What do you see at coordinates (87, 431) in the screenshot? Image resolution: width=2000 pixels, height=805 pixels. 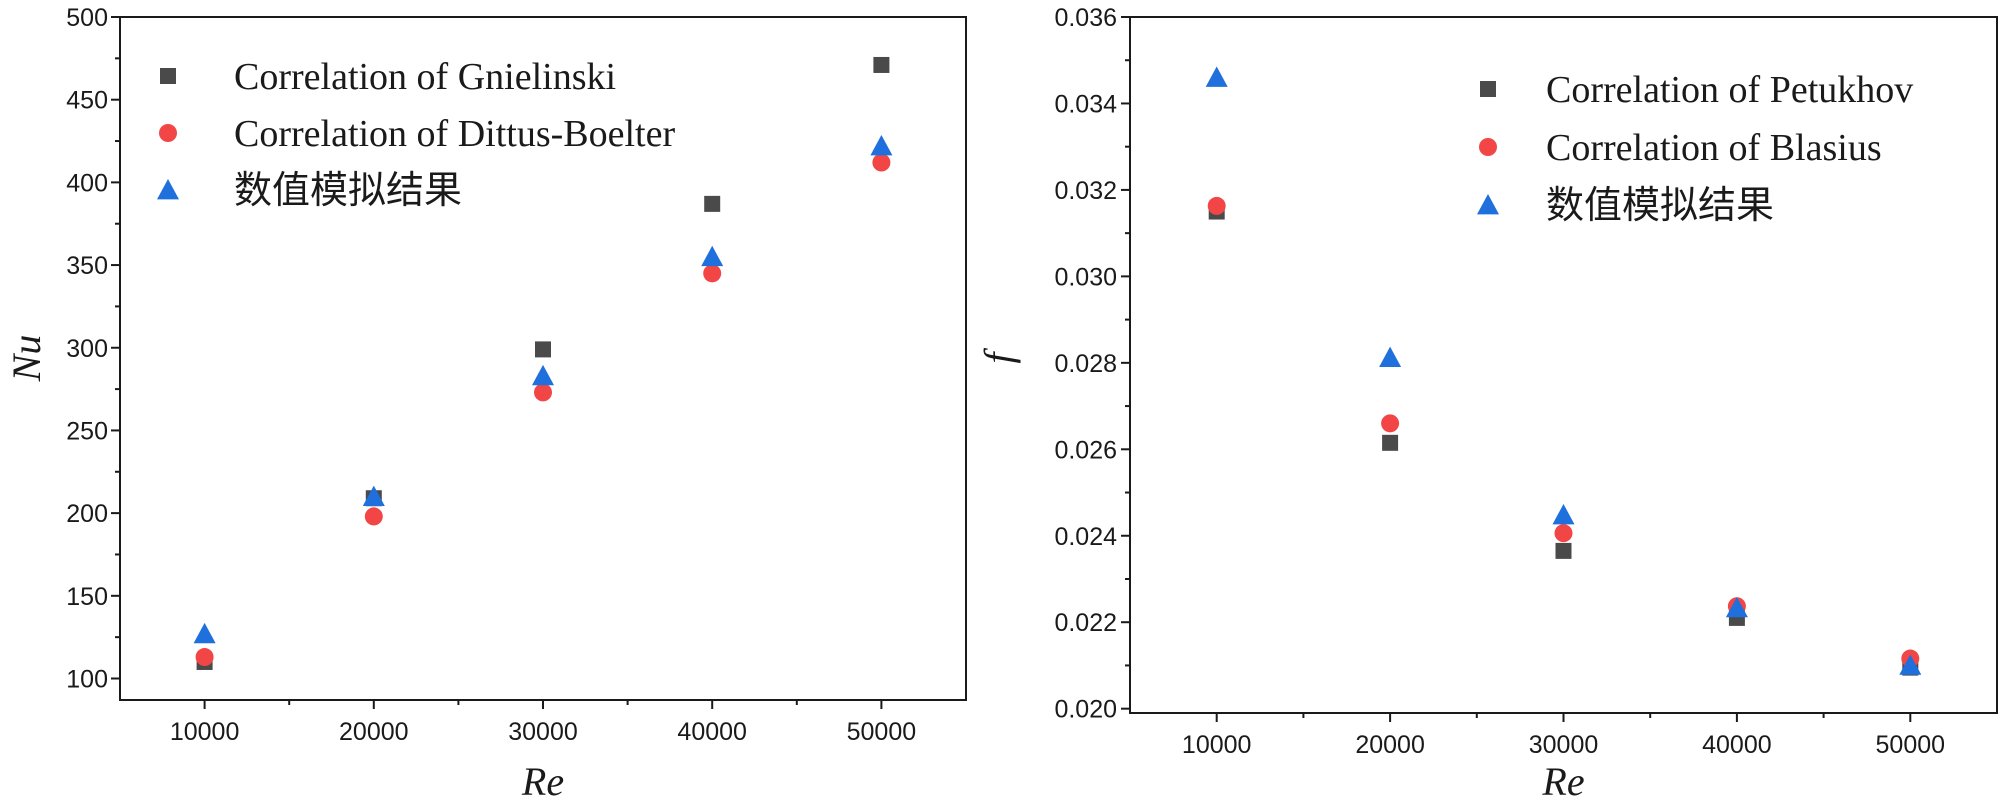 I see `y-tick-label: 250` at bounding box center [87, 431].